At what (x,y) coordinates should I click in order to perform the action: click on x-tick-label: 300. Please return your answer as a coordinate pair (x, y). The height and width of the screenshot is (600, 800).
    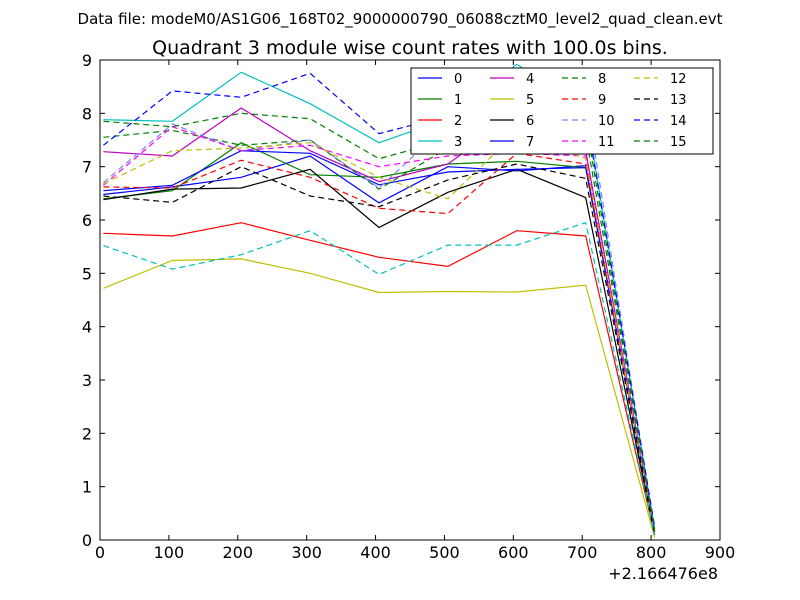
    Looking at the image, I should click on (306, 552).